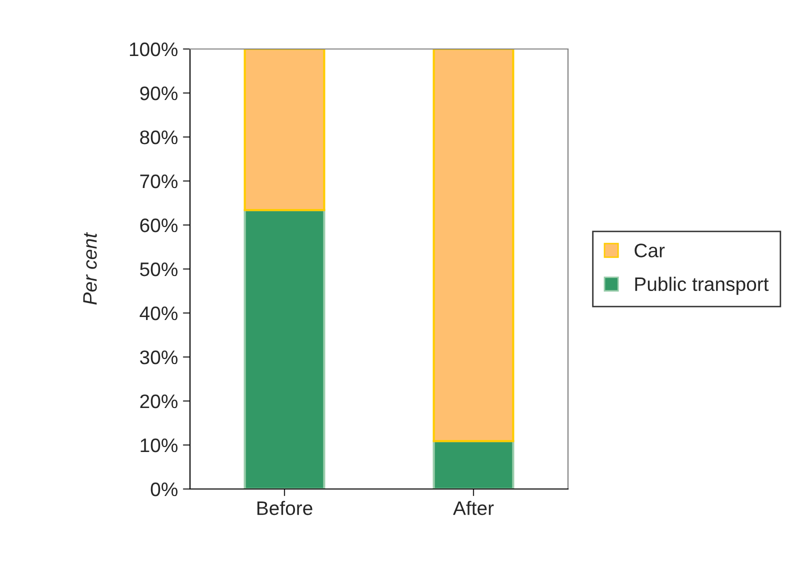  What do you see at coordinates (284, 508) in the screenshot?
I see `x-tick-label: Before` at bounding box center [284, 508].